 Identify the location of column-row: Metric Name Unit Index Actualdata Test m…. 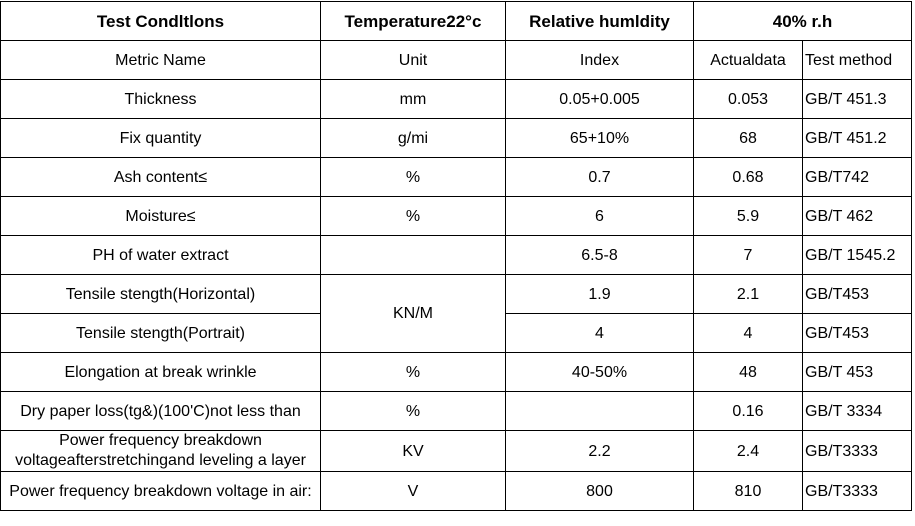
(456, 60).